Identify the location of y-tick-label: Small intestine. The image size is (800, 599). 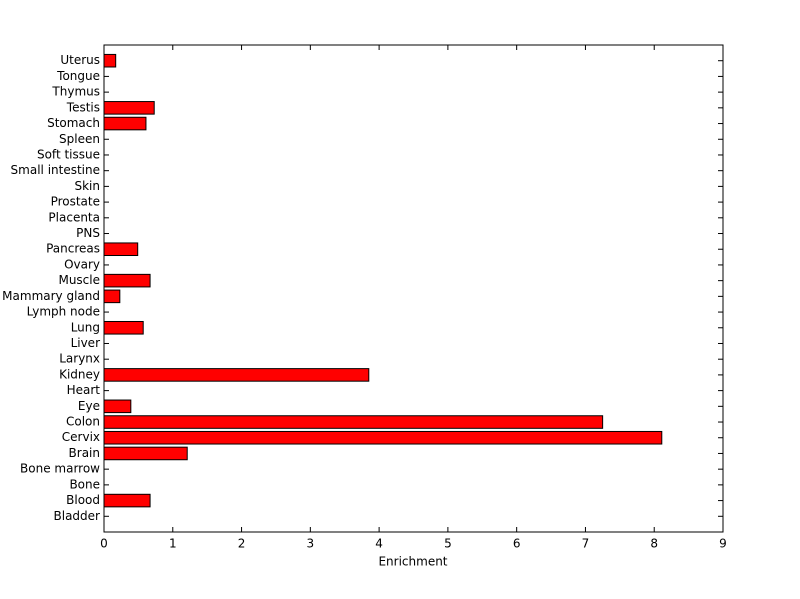
(55, 170).